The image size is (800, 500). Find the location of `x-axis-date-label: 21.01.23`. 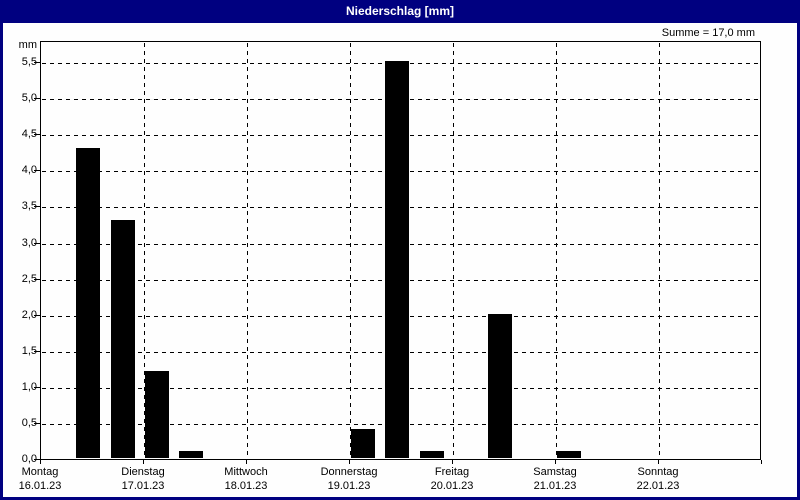

x-axis-date-label: 21.01.23 is located at coordinates (555, 486).